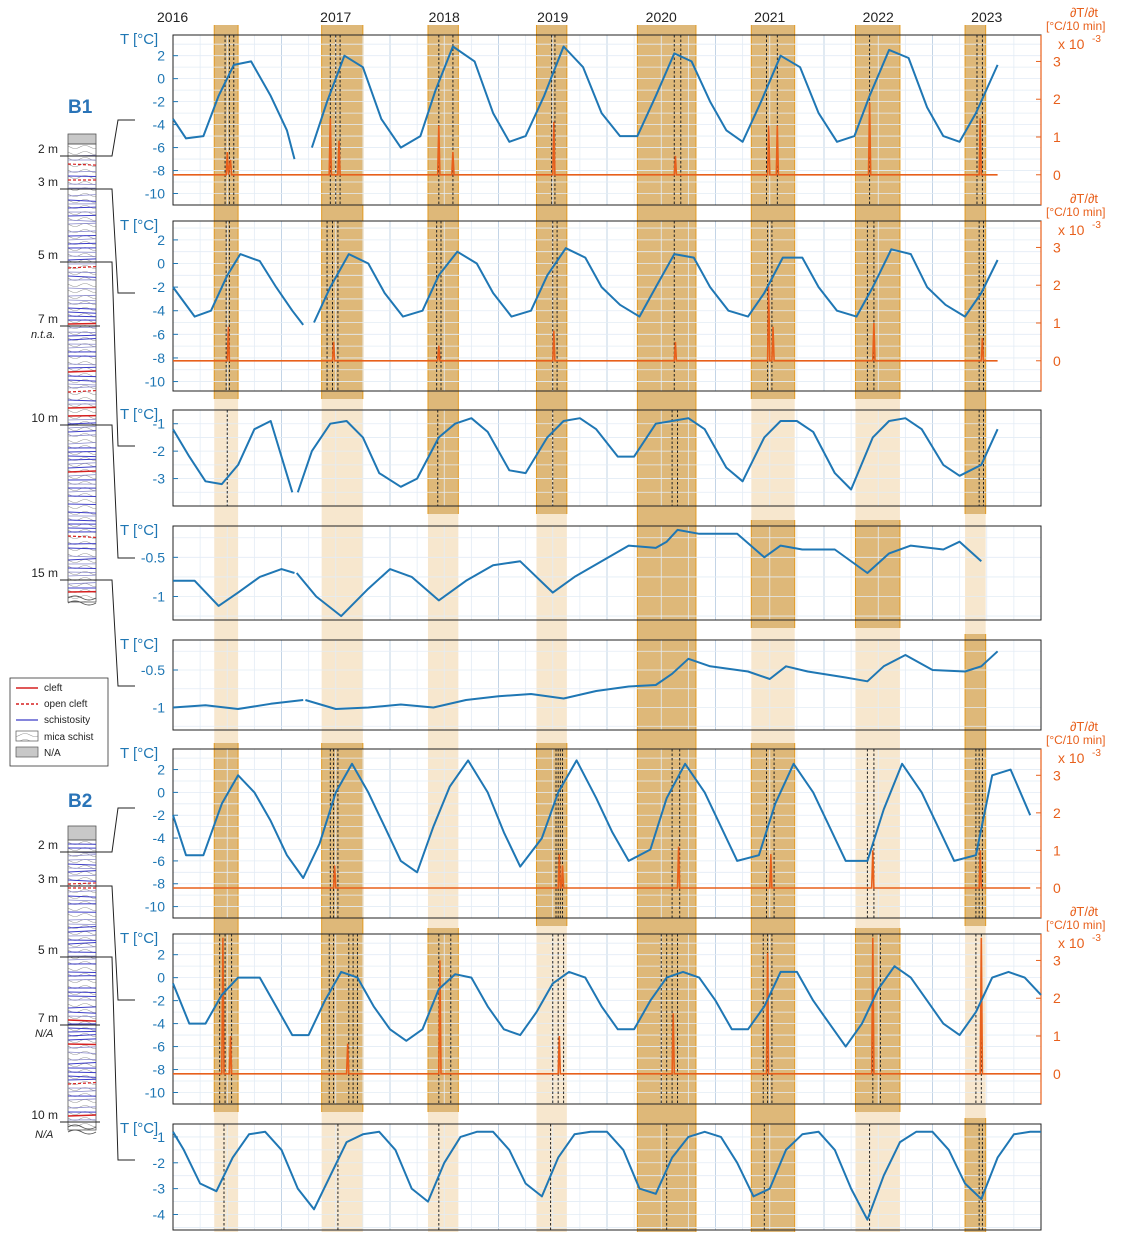  What do you see at coordinates (65, 989) in the screenshot?
I see `b2-depth-labels: 2 m 3 m 5 m 7 m 10 m N/A N/A` at bounding box center [65, 989].